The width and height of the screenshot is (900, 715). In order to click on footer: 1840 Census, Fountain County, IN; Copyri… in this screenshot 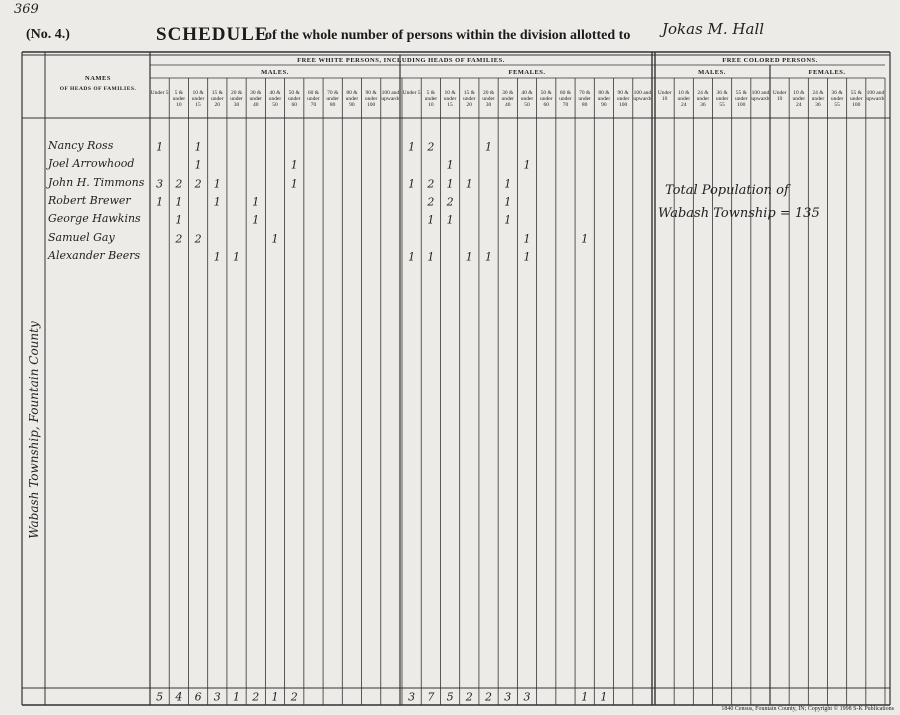, I will do `click(807, 709)`.